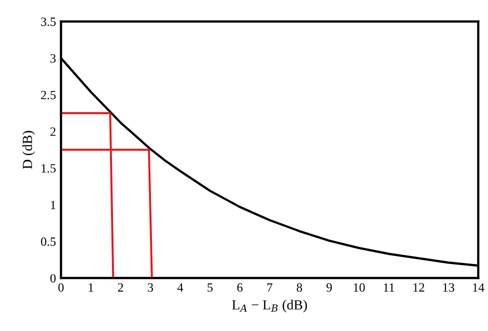  What do you see at coordinates (48, 22) in the screenshot?
I see `y-tick-label: 3.5` at bounding box center [48, 22].